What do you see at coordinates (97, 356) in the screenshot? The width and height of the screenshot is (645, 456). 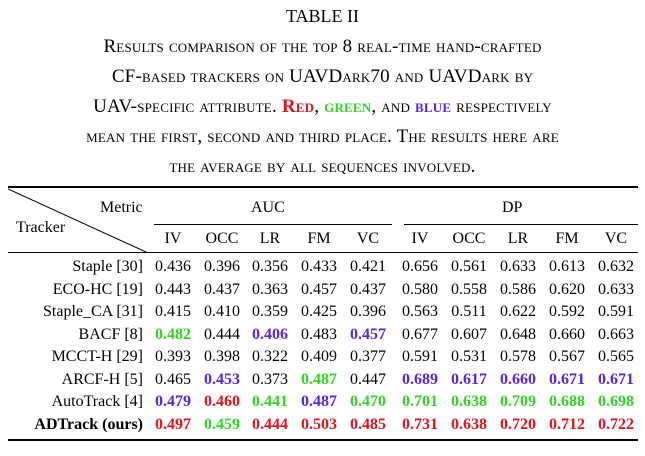 I see `tracker-name: MCCT-H [29]` at bounding box center [97, 356].